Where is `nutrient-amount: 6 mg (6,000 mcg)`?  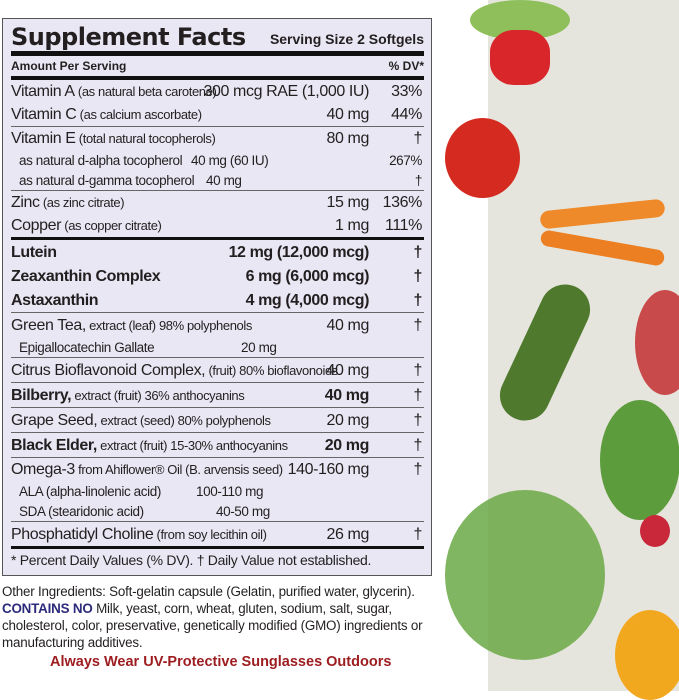 nutrient-amount: 6 mg (6,000 mcg) is located at coordinates (307, 276).